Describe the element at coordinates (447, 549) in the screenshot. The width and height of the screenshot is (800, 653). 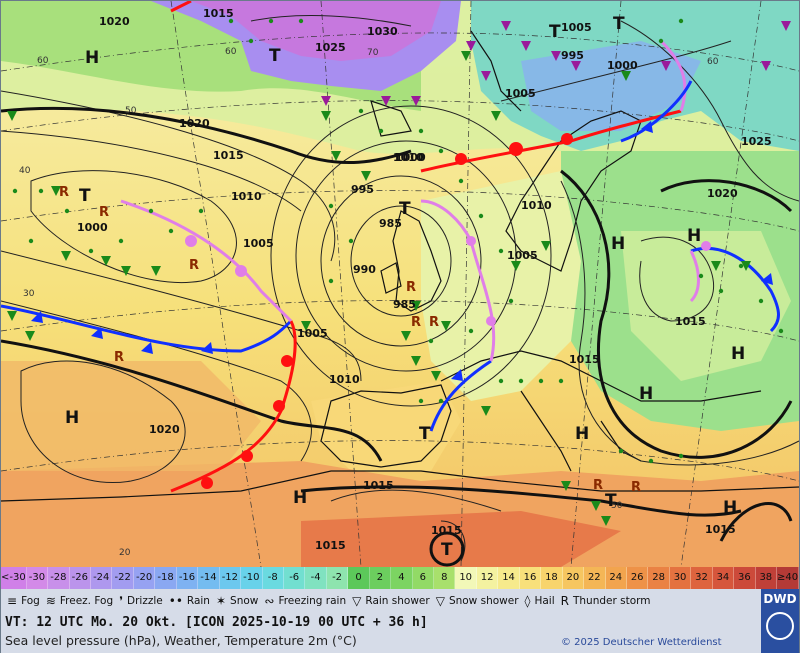
I see `low-circle` at that location.